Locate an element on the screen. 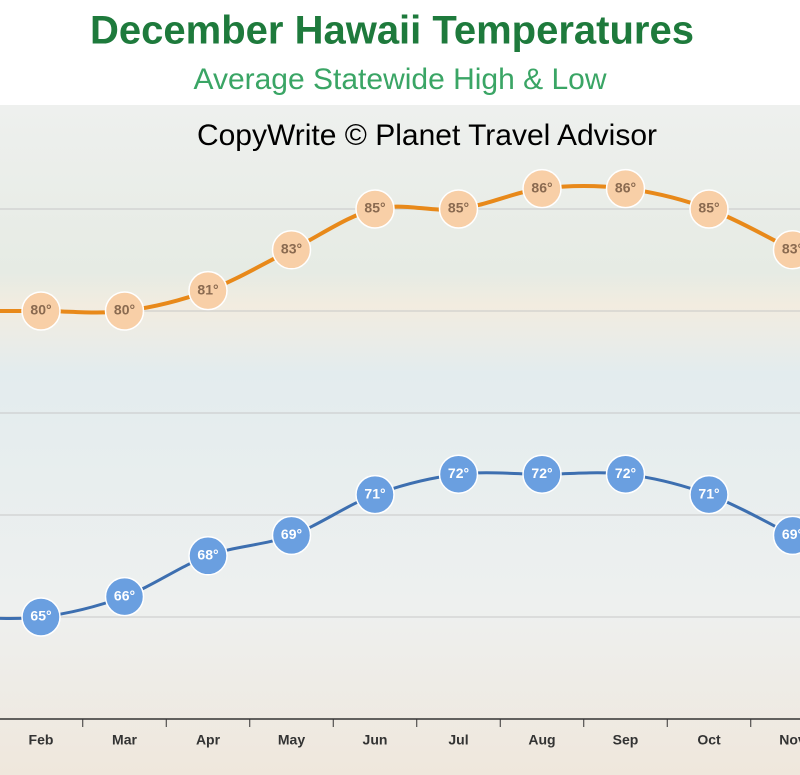  x-tick-label: Aug is located at coordinates (541, 740).